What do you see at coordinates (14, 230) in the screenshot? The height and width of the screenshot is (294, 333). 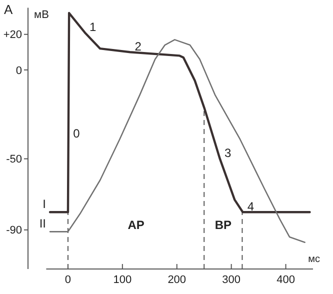 I see `y-tick-label: -90` at bounding box center [14, 230].